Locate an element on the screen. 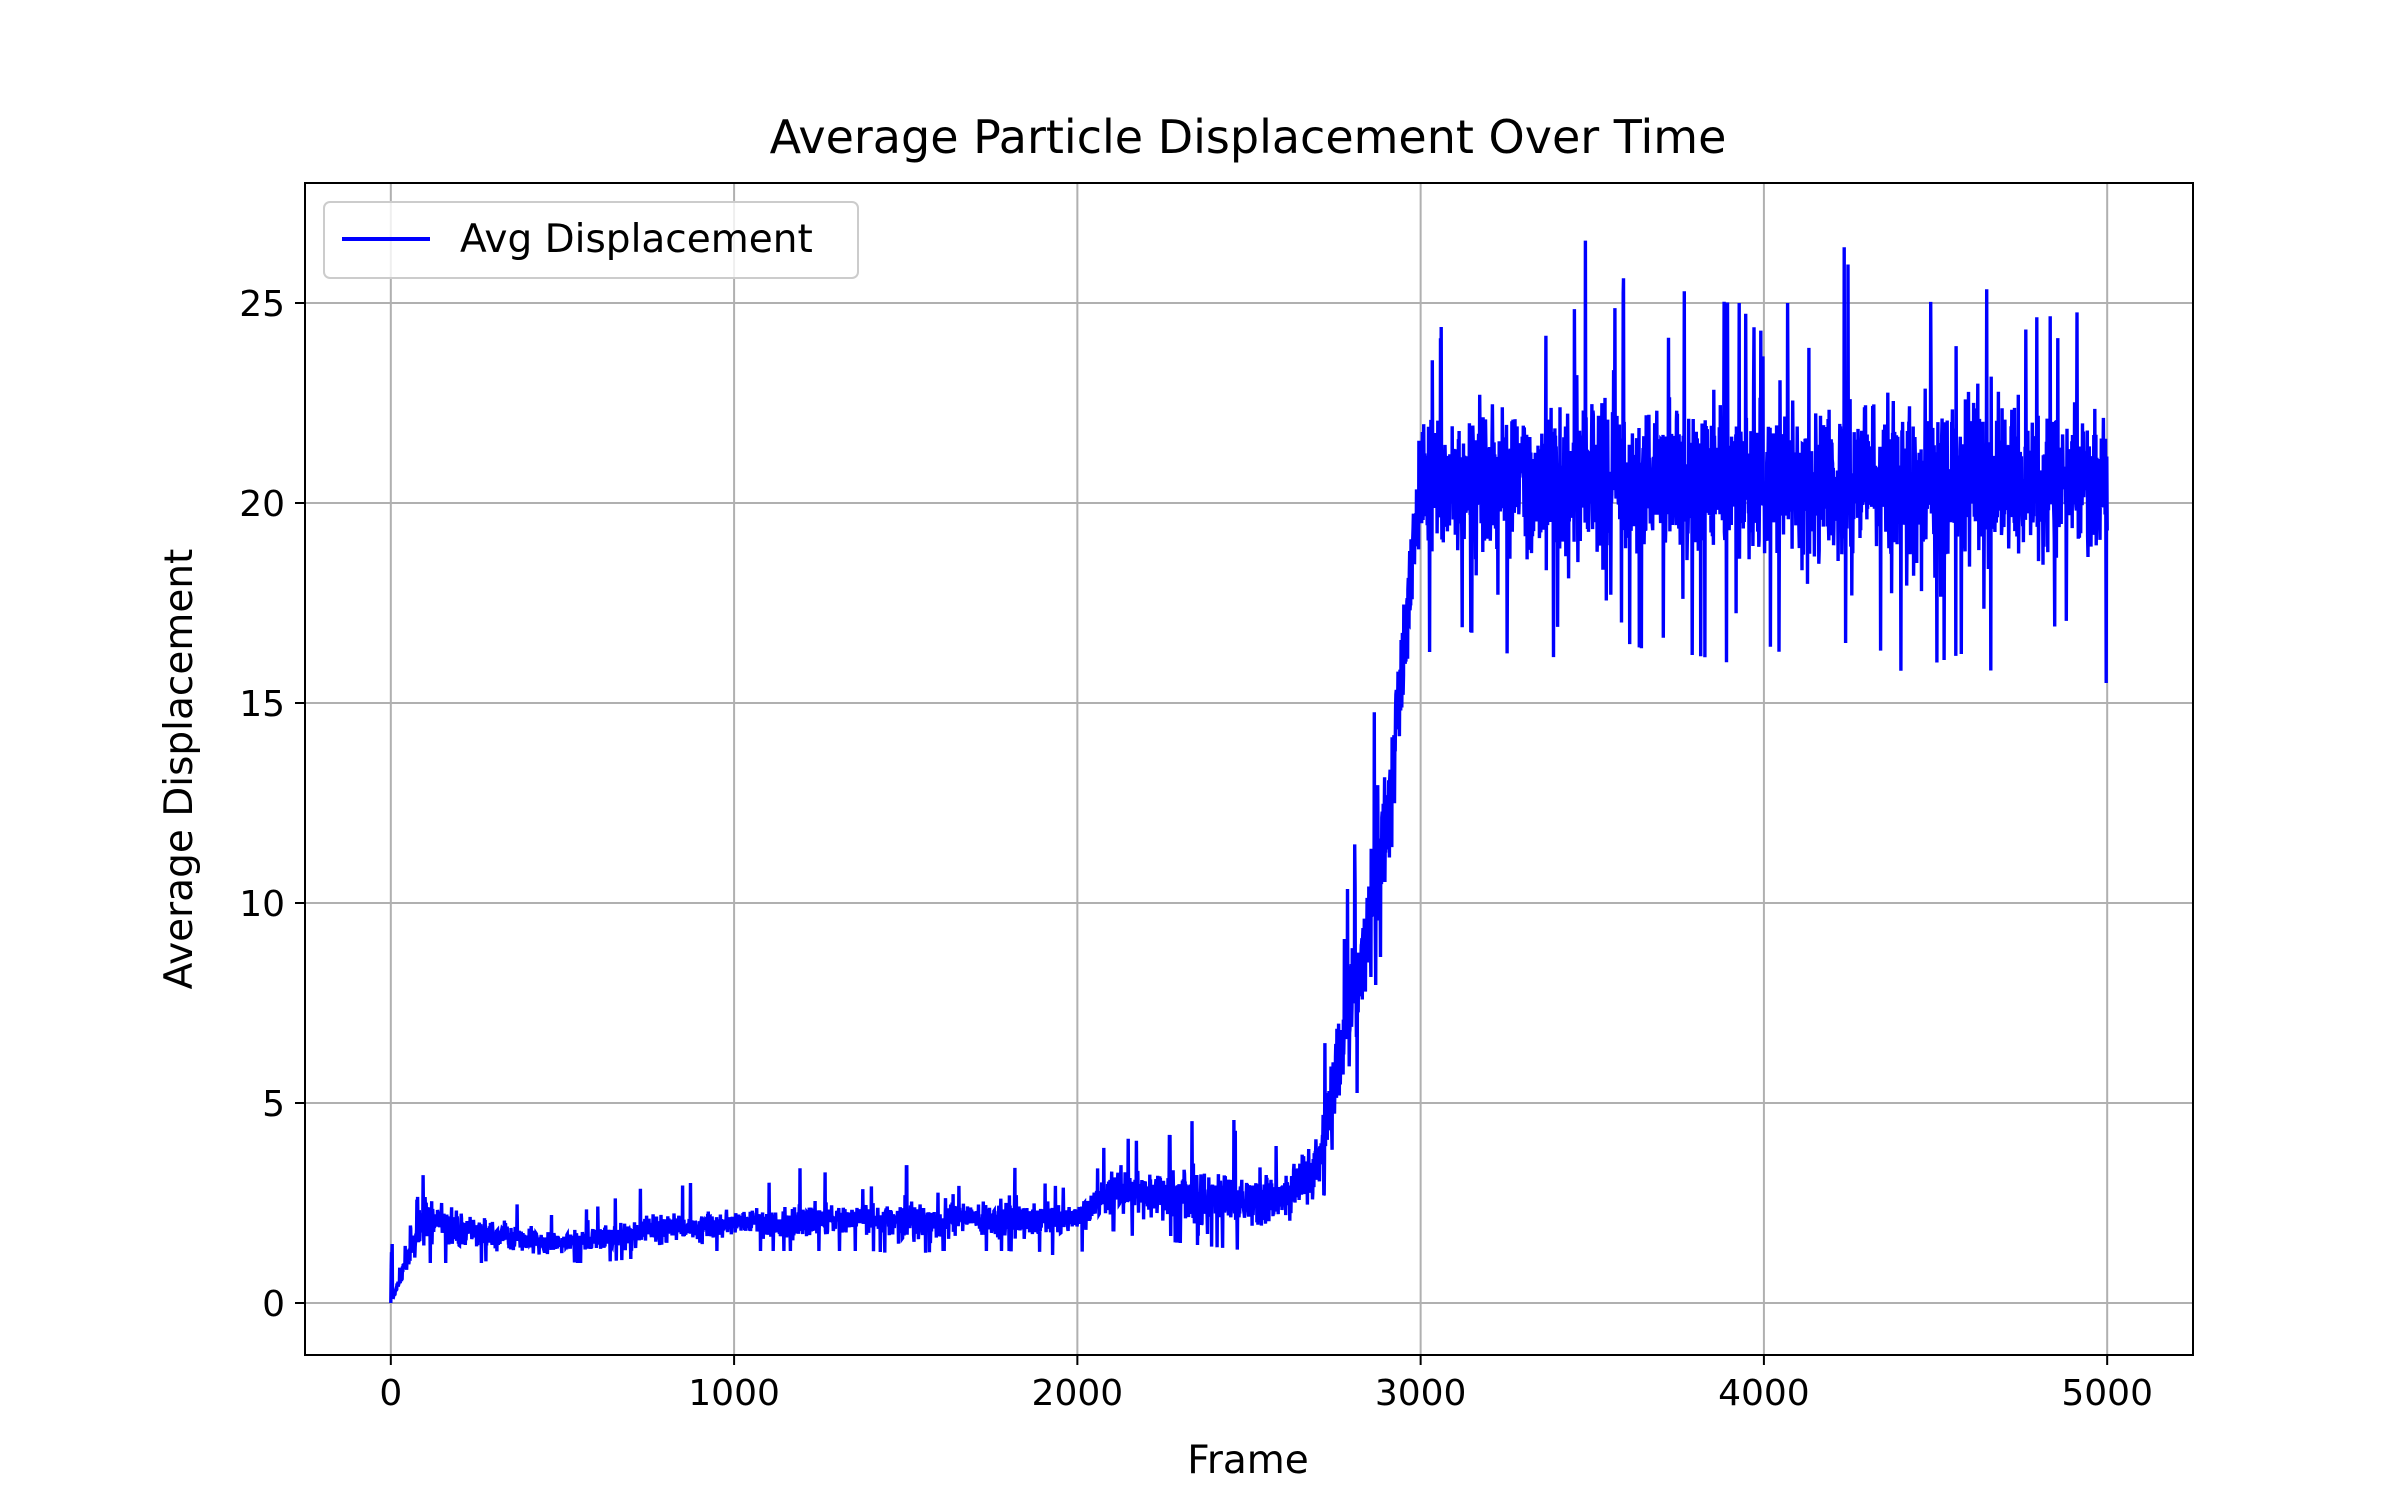  y-tick-label: 15 is located at coordinates (262, 704).